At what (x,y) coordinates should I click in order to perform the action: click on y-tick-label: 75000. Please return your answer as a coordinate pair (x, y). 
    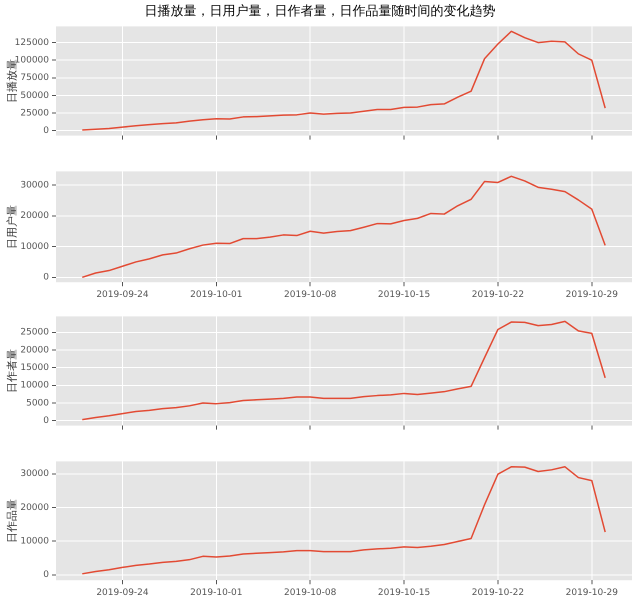
    Looking at the image, I should click on (35, 78).